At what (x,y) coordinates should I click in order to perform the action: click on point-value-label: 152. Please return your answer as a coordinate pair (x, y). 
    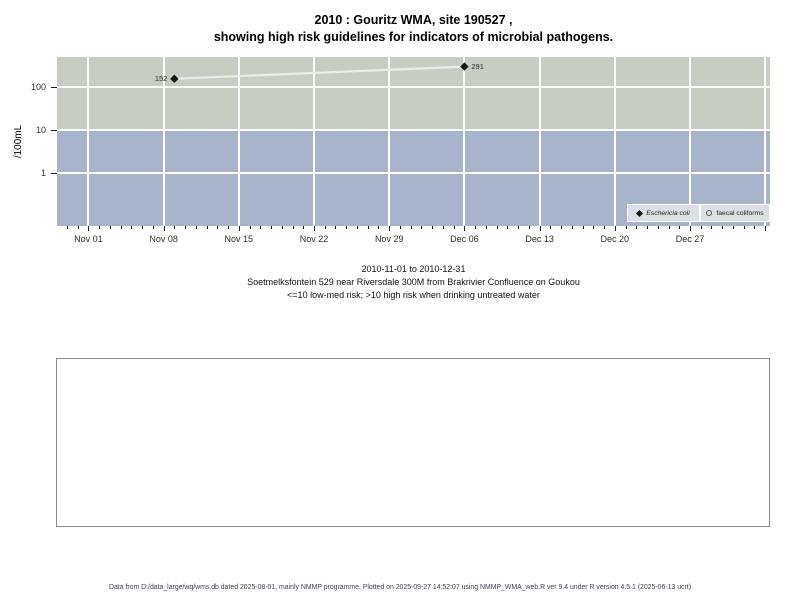
    Looking at the image, I should click on (161, 78).